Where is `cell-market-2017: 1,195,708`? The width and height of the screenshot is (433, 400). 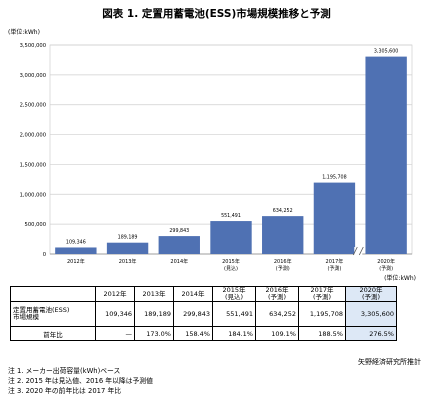 cell-market-2017: 1,195,708 is located at coordinates (322, 314).